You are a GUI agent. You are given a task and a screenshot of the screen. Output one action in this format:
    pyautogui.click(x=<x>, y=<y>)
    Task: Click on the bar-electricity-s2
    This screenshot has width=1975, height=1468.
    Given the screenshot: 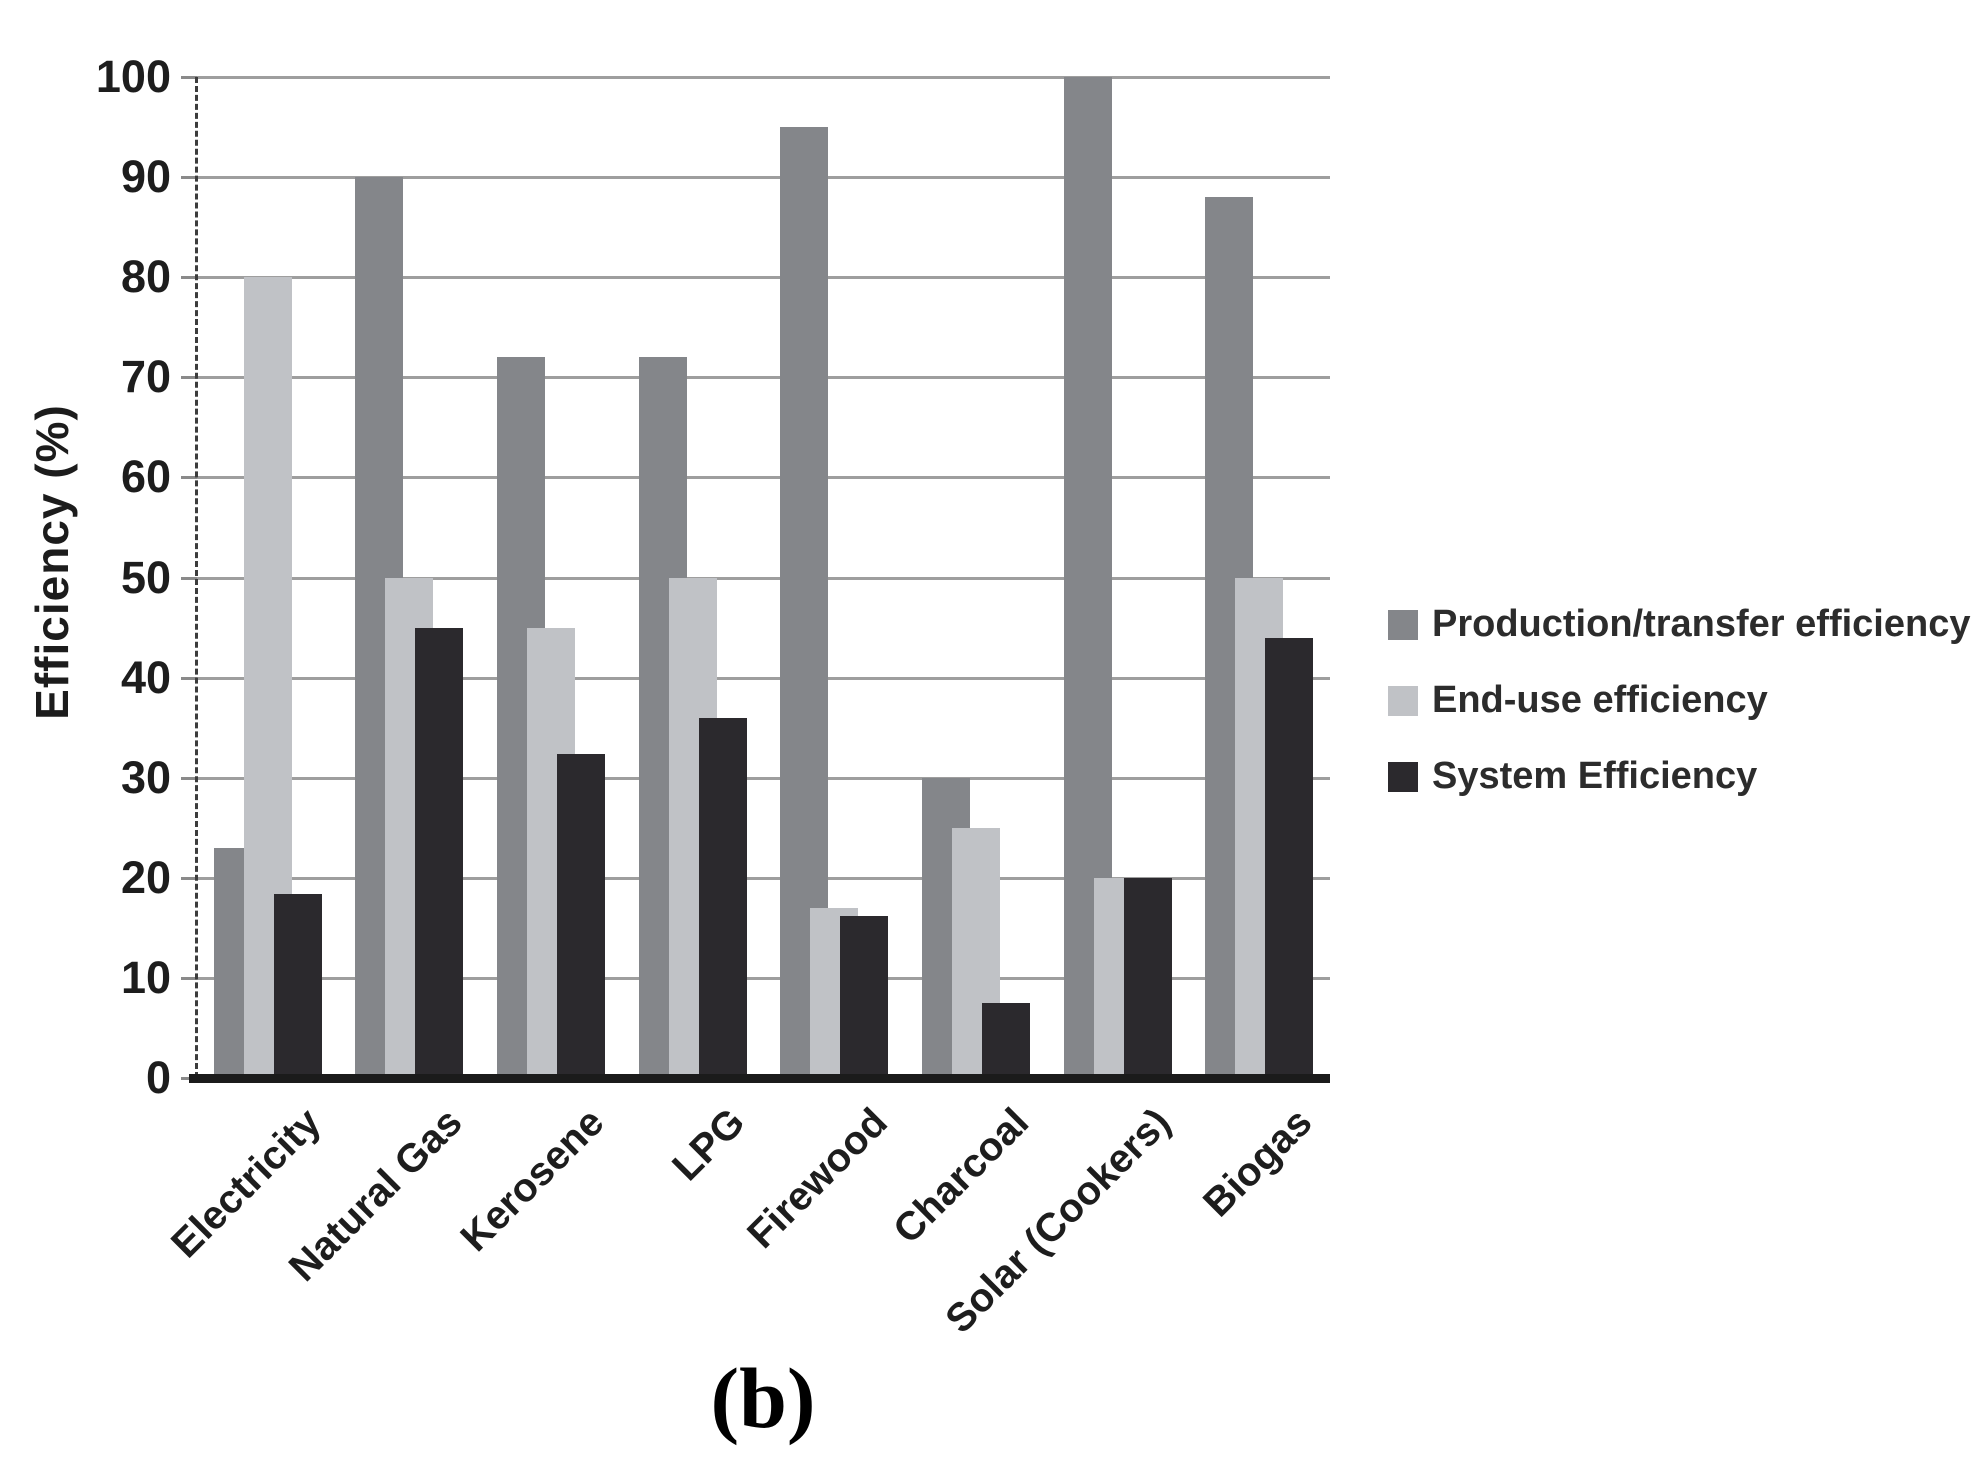 What is the action you would take?
    pyautogui.click(x=297, y=985)
    